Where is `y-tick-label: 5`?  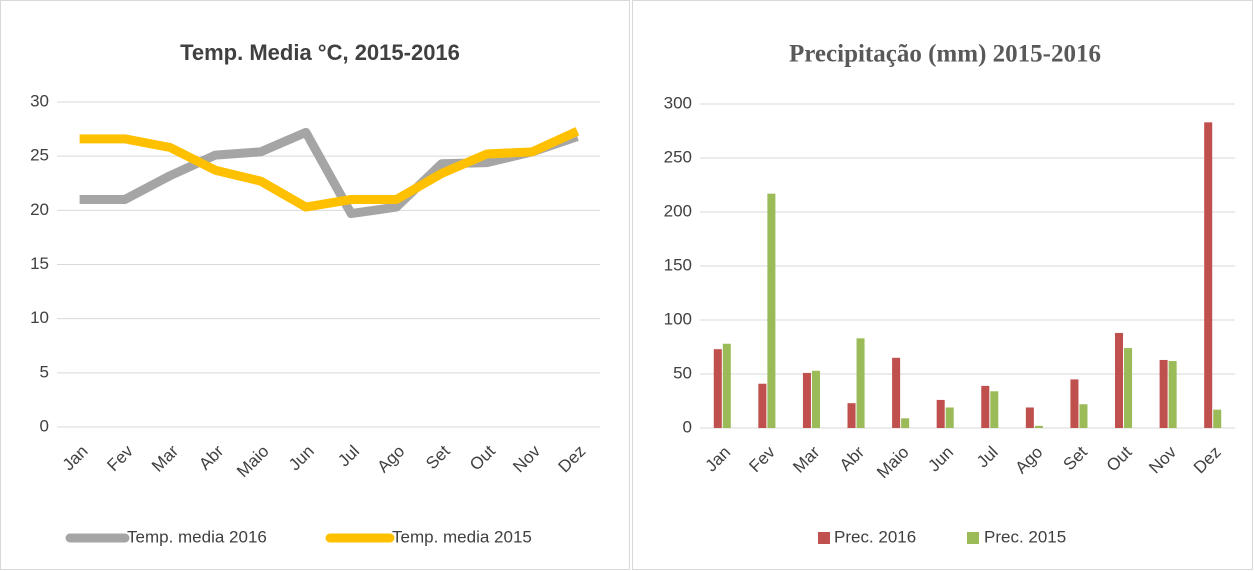 y-tick-label: 5 is located at coordinates (44, 371).